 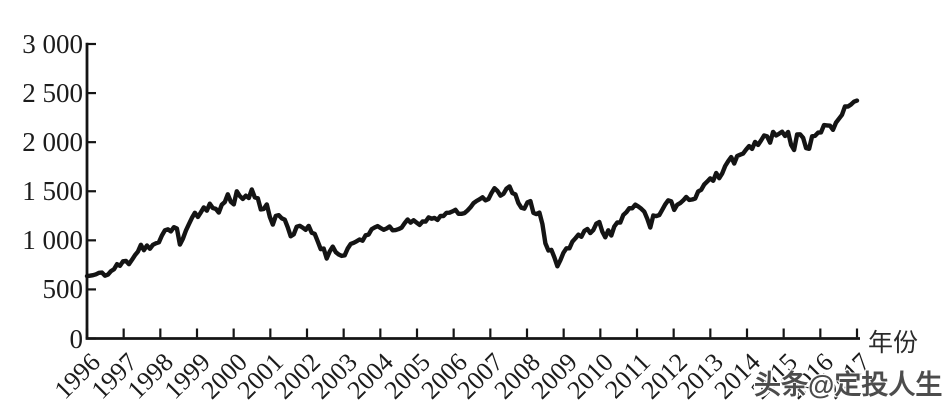 I want to click on y-tick-label: 0, so click(x=76, y=338).